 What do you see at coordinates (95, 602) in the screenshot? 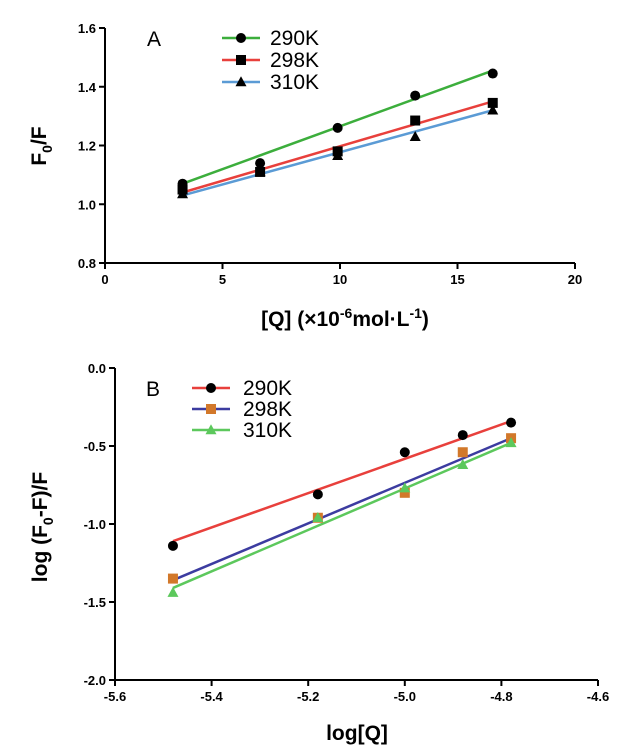
I see `panel-b-y-tick-label: -1.5` at bounding box center [95, 602].